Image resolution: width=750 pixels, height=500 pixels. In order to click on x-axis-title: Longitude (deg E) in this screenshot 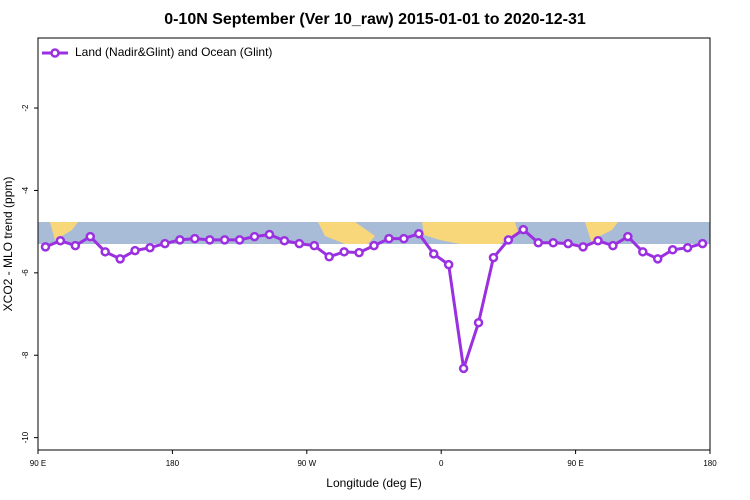, I will do `click(373, 483)`.